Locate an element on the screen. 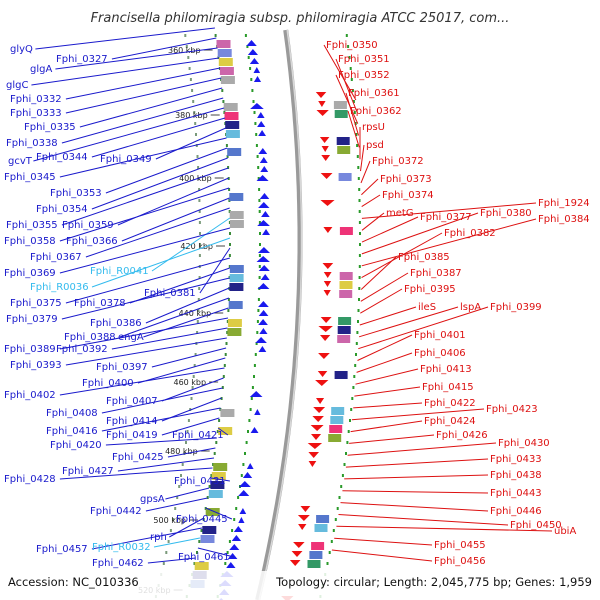 This screenshot has width=600, height=600. gene-label: Fphi_0359 is located at coordinates (88, 225).